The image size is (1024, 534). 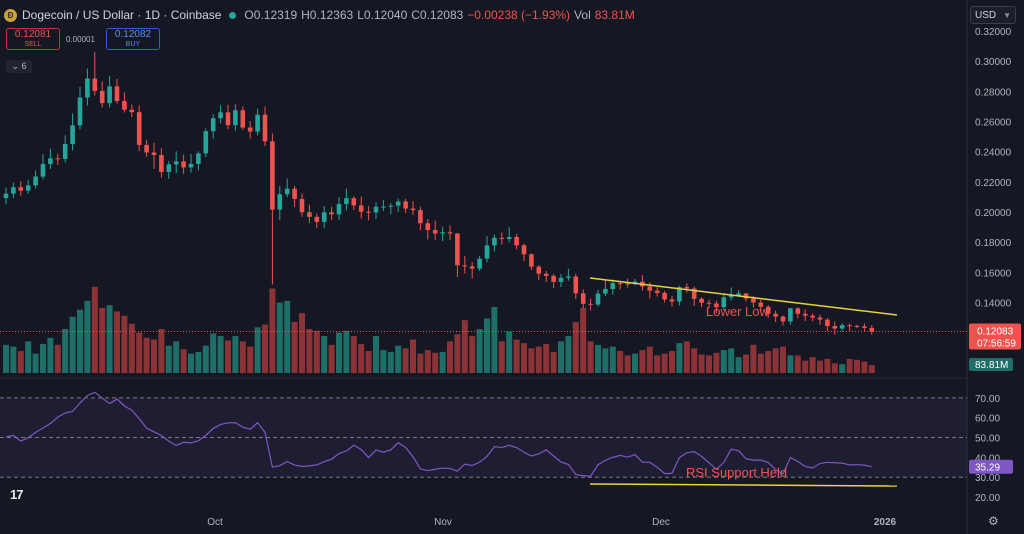 I want to click on rsi-tick-label: 40.00, so click(x=987, y=458).